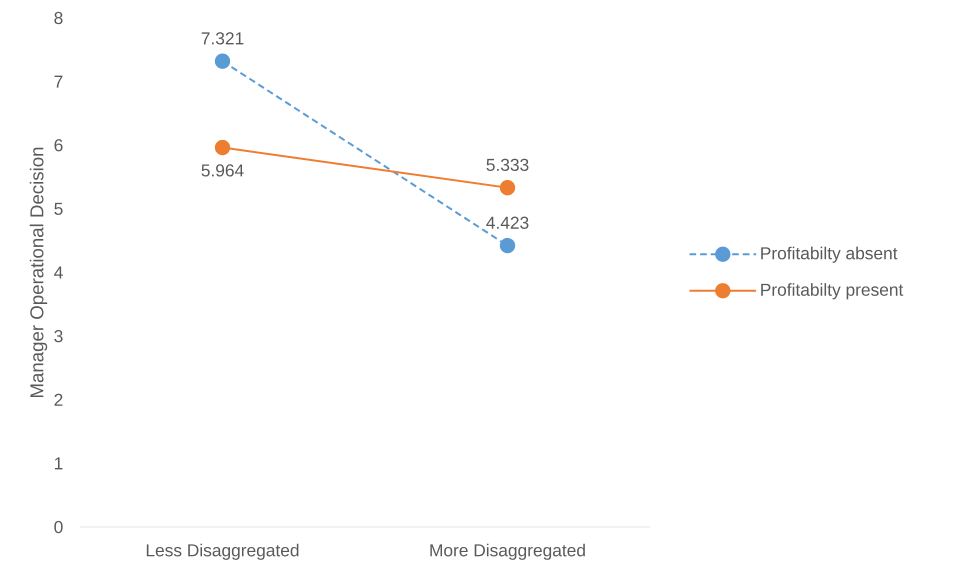  Describe the element at coordinates (58, 18) in the screenshot. I see `y-tick-label: 8` at that location.